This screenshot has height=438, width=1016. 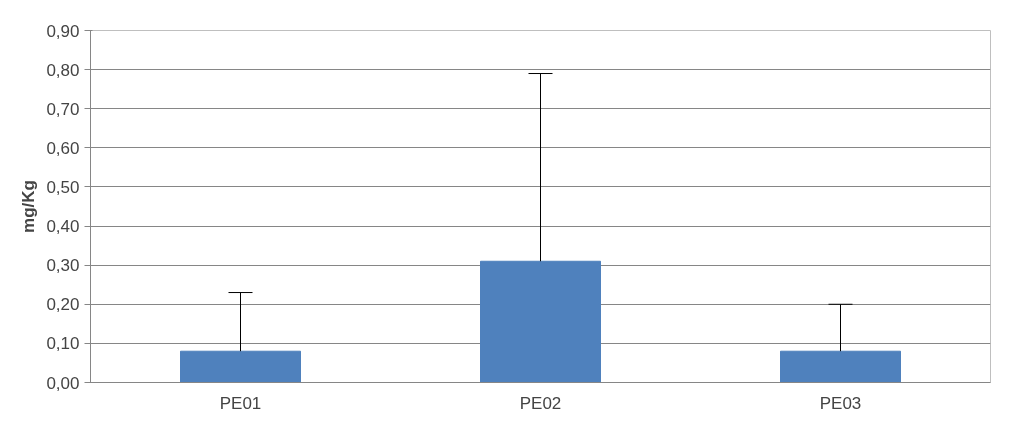 What do you see at coordinates (63, 344) in the screenshot?
I see `y-tick-label: 0,10` at bounding box center [63, 344].